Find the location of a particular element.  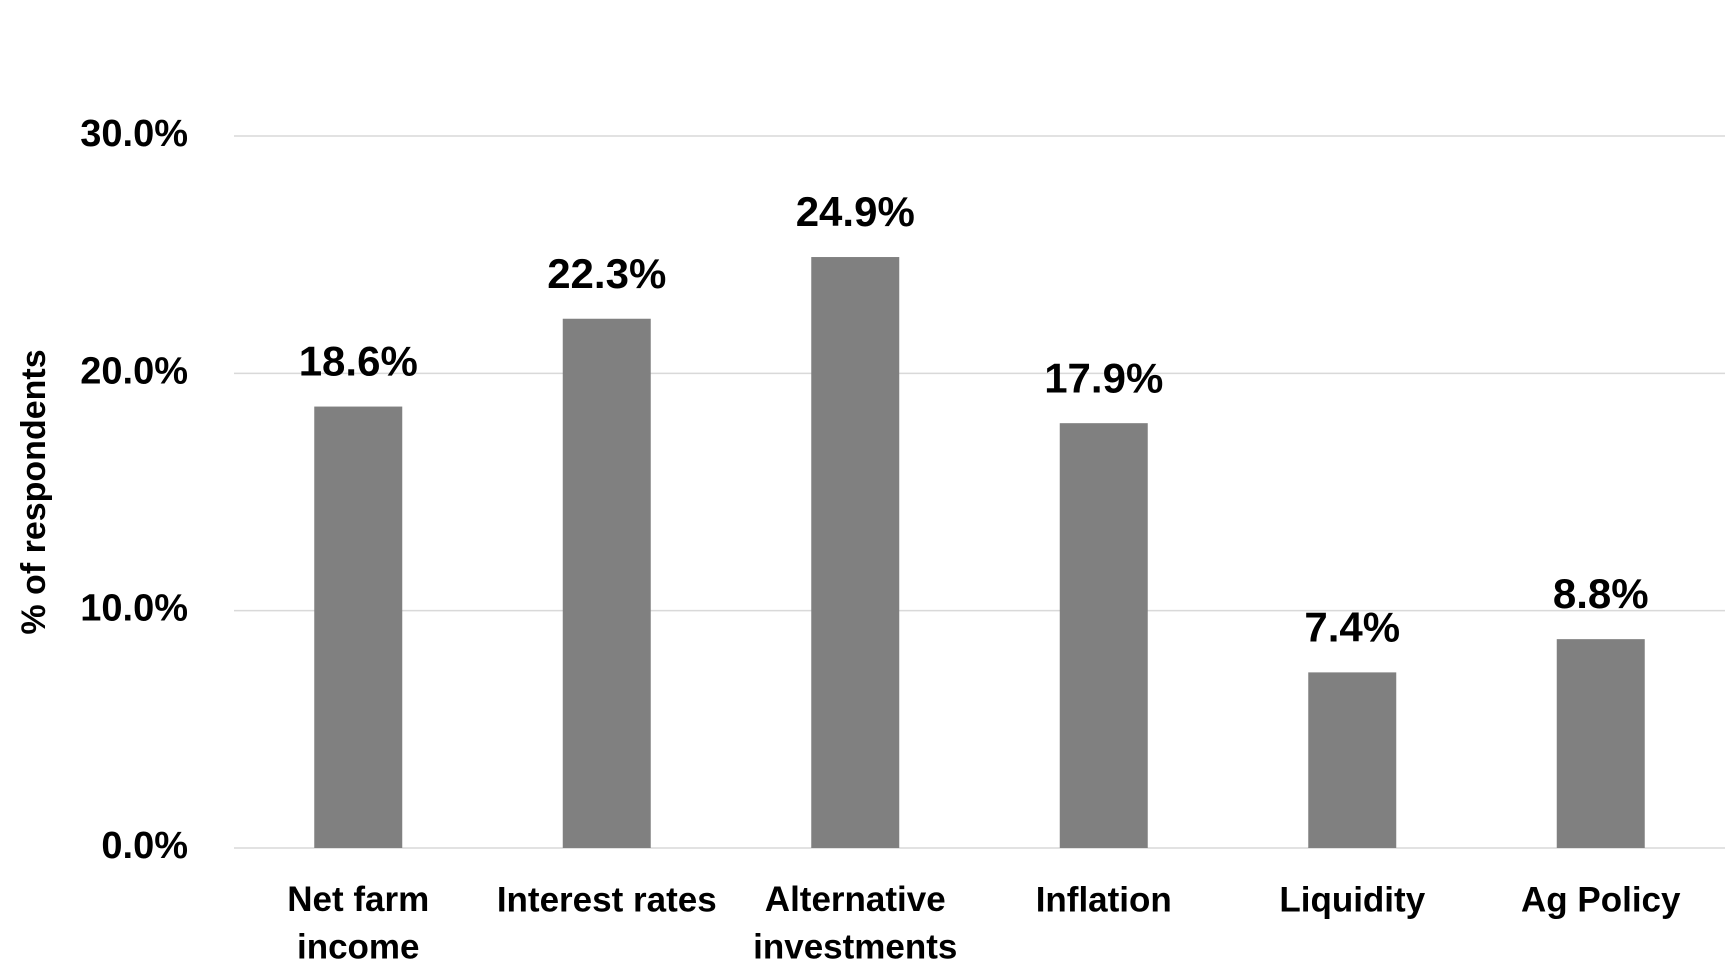

y-tick-label: 20.0% is located at coordinates (134, 371).